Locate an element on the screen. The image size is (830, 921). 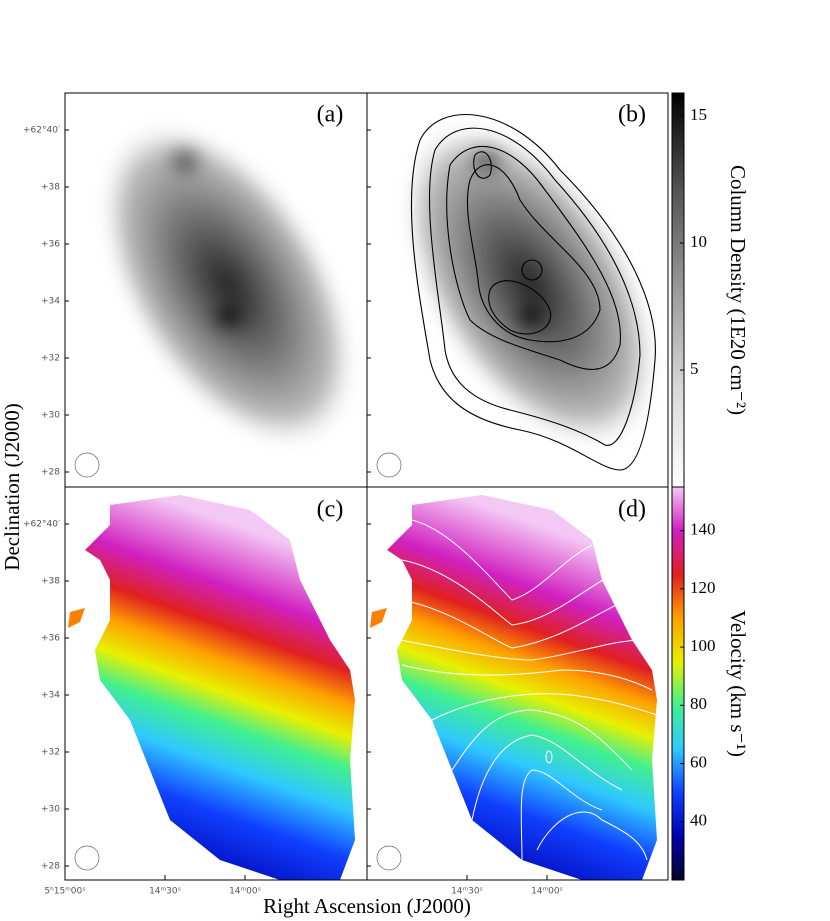
colorbar-tick-label: 80 is located at coordinates (698, 703).